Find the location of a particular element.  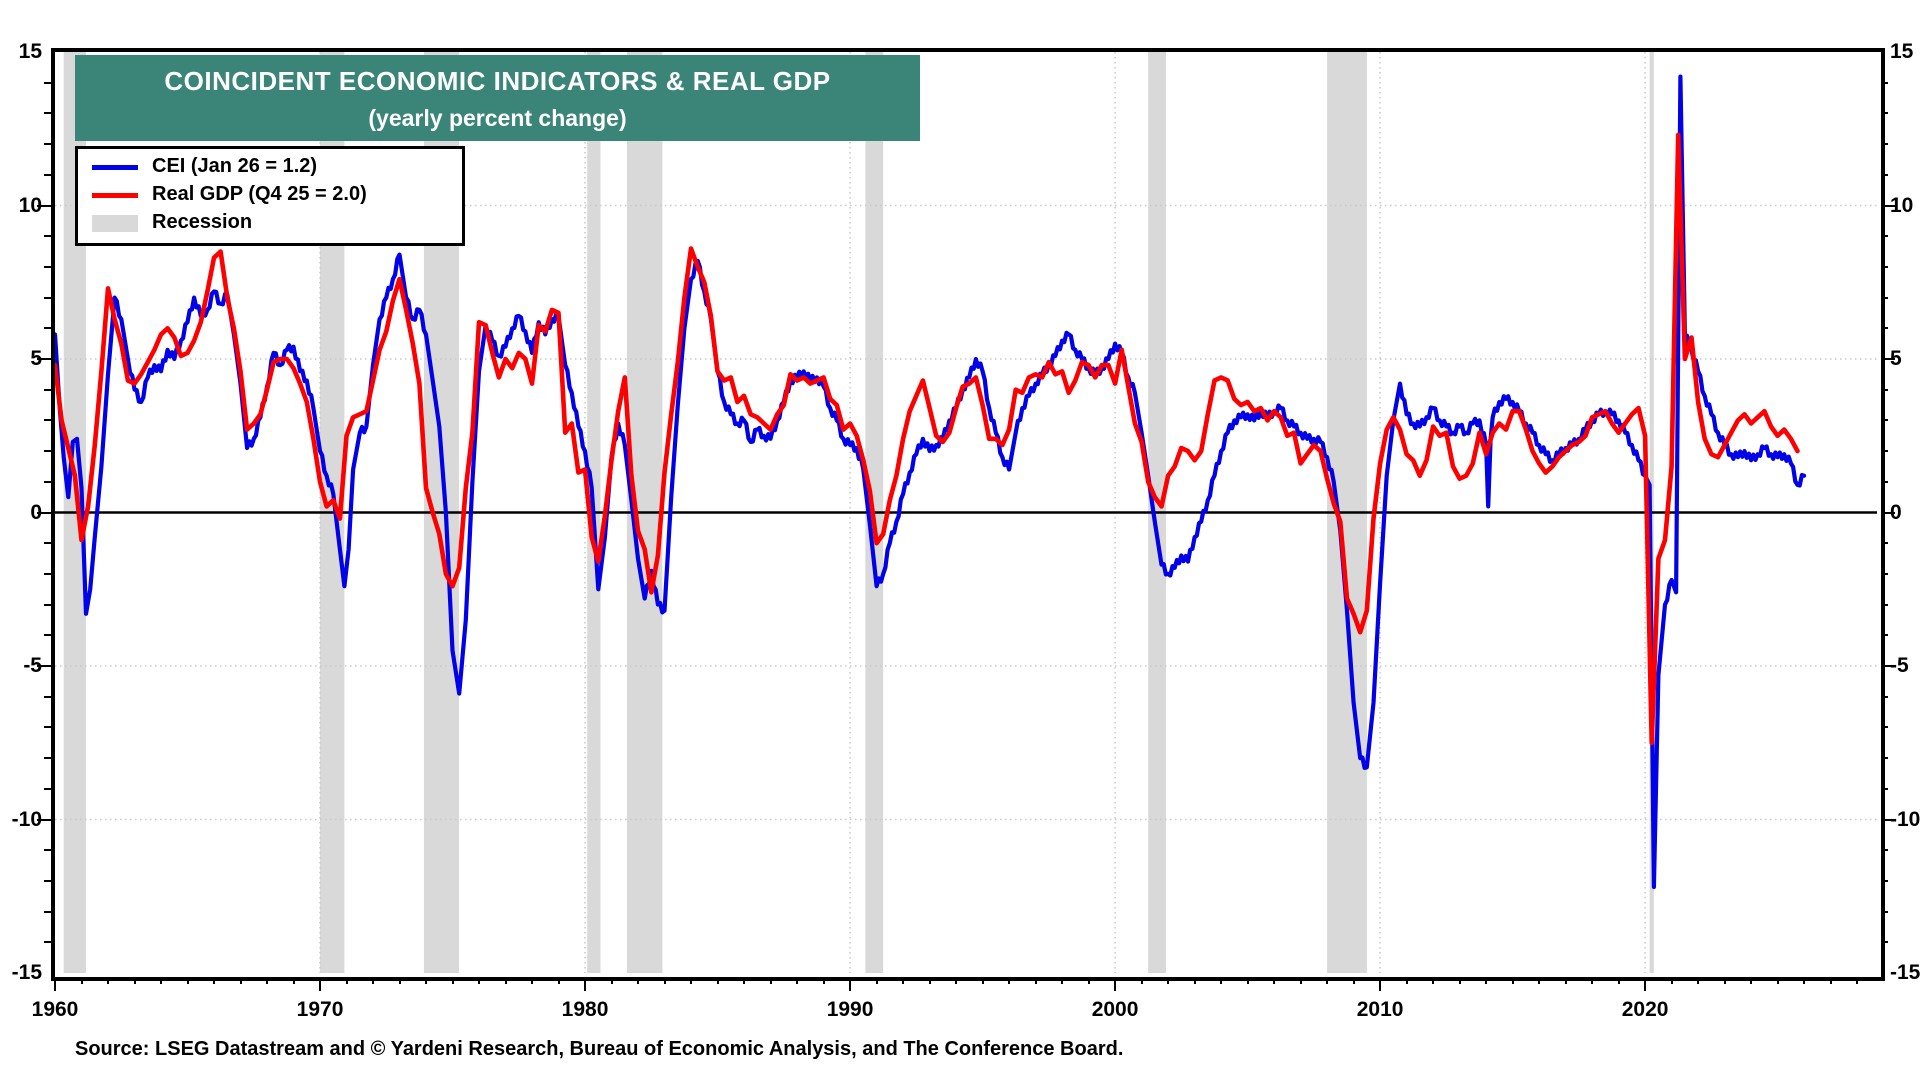

y-axis-tick-label: 10 is located at coordinates (1902, 205).